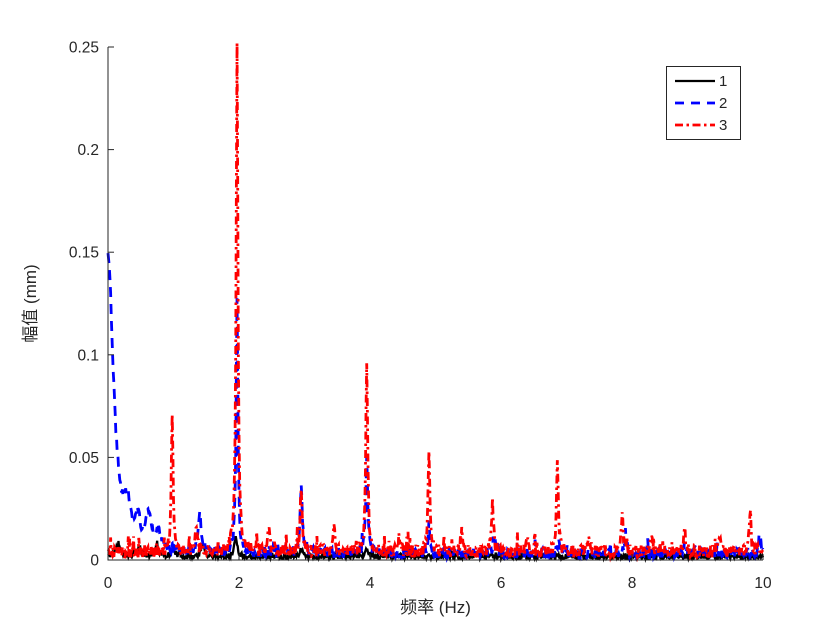 This screenshot has height=630, width=840. Describe the element at coordinates (501, 583) in the screenshot. I see `x-tick-label: 6` at that location.